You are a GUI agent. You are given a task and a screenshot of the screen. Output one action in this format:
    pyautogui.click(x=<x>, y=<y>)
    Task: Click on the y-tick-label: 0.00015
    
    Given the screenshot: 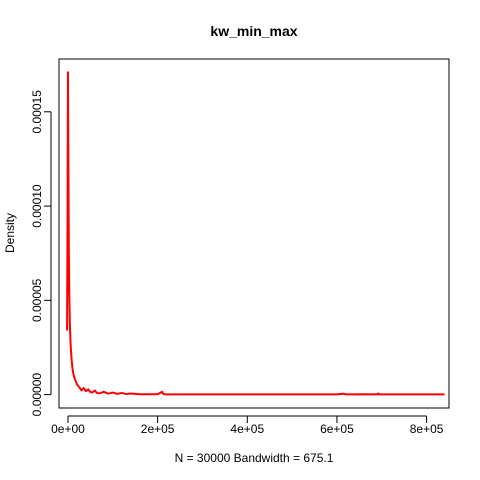 What is the action you would take?
    pyautogui.click(x=37, y=112)
    